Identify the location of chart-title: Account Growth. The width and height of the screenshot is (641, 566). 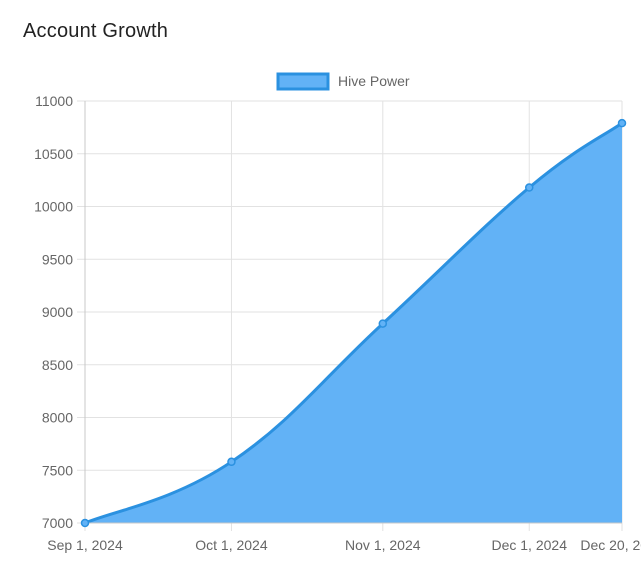
(96, 31).